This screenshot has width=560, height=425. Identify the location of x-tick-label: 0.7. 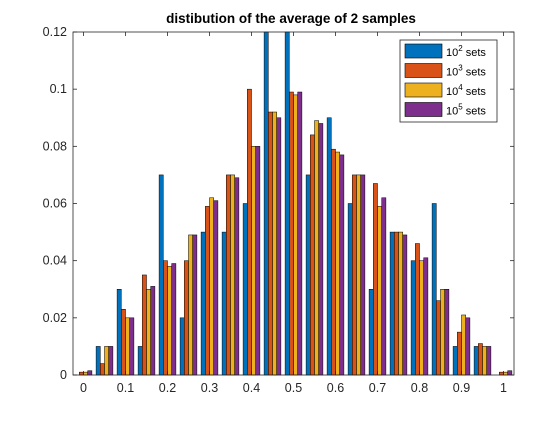
(377, 388).